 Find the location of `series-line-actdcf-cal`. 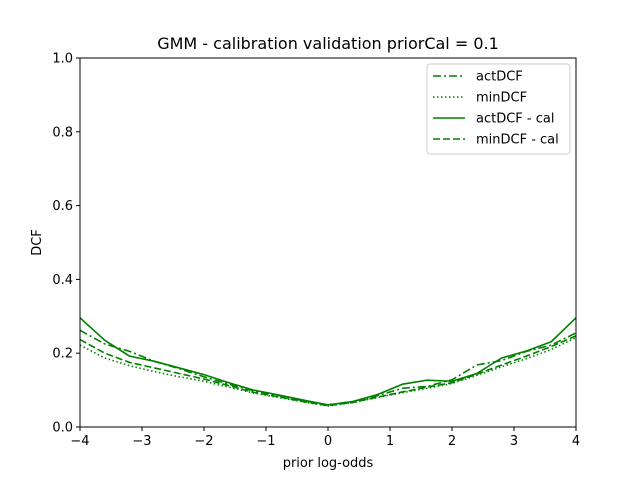

series-line-actdcf-cal is located at coordinates (328, 361).